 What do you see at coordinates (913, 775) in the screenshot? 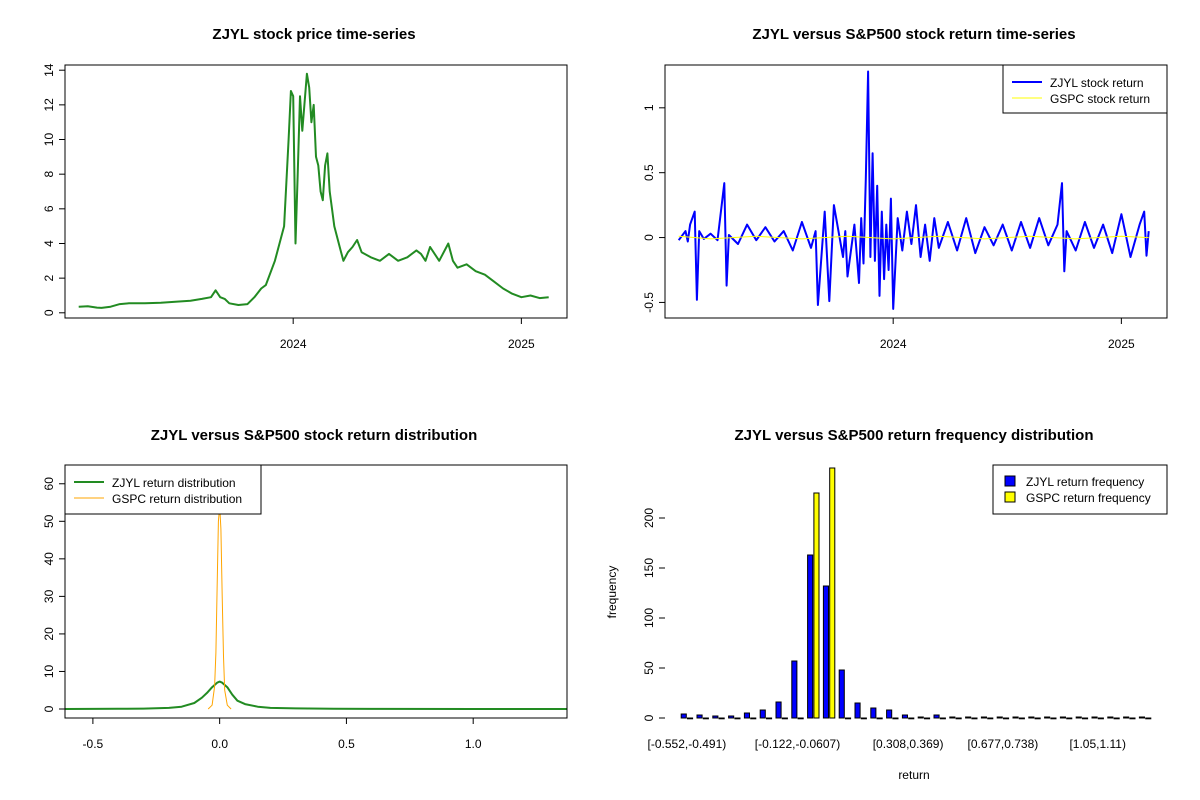
I see `x-axis-label: return` at bounding box center [913, 775].